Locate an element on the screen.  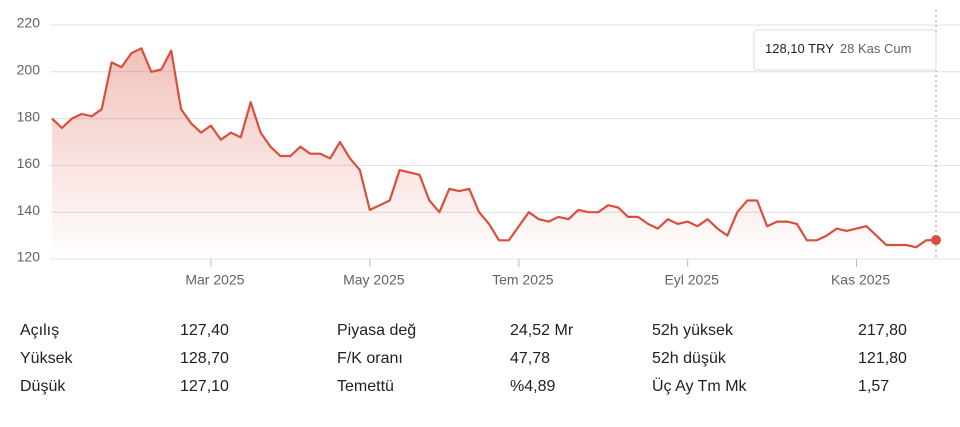
x-tick-label: Tem 2025 is located at coordinates (523, 280).